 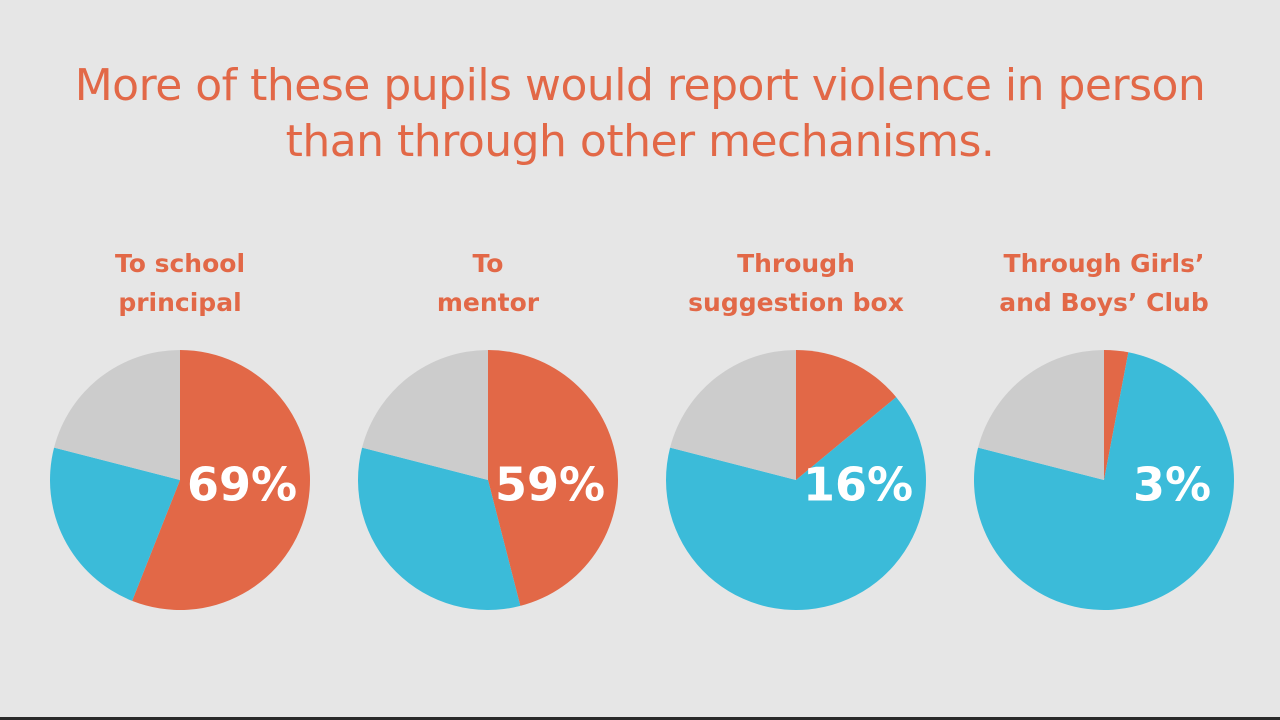 I want to click on pie-chart-suggestion-box: Through suggestion box 16%, so click(x=796, y=430).